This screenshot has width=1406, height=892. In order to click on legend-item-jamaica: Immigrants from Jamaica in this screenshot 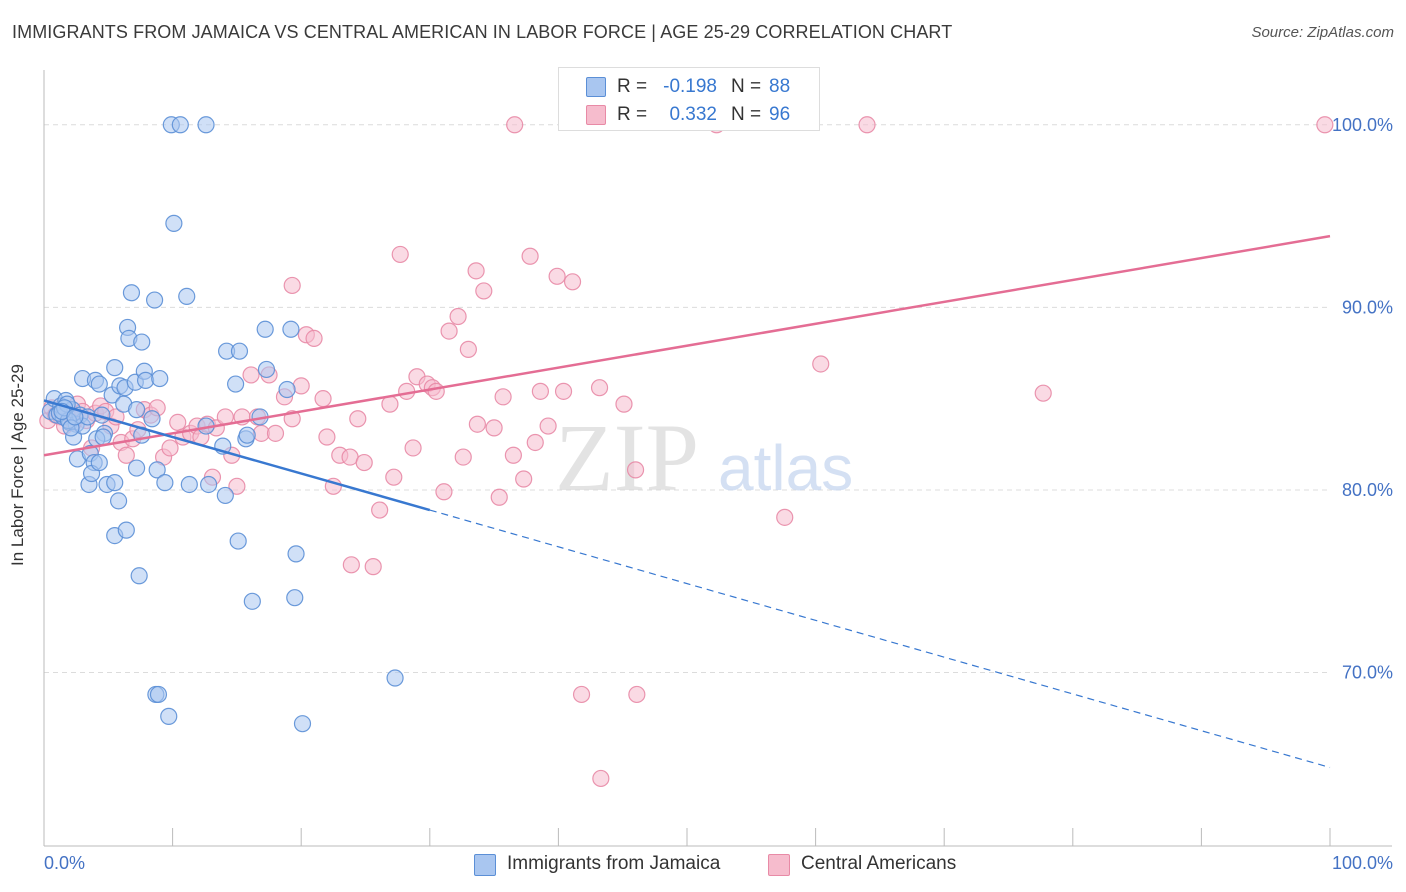, I will do `click(624, 865)`.